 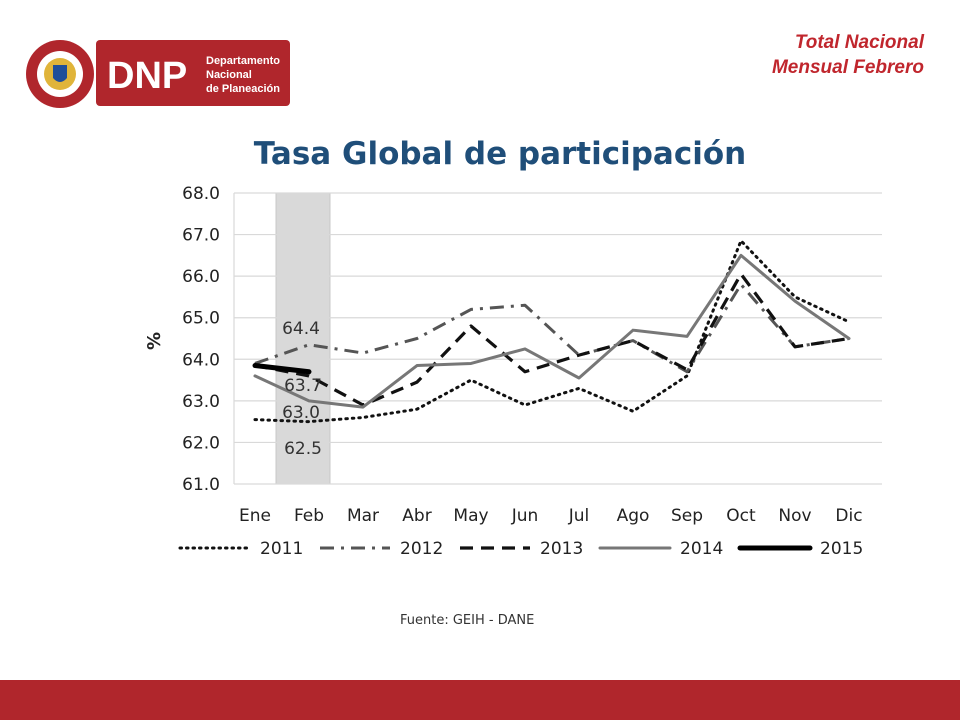 What do you see at coordinates (303, 449) in the screenshot?
I see `annotation-label: 62.5` at bounding box center [303, 449].